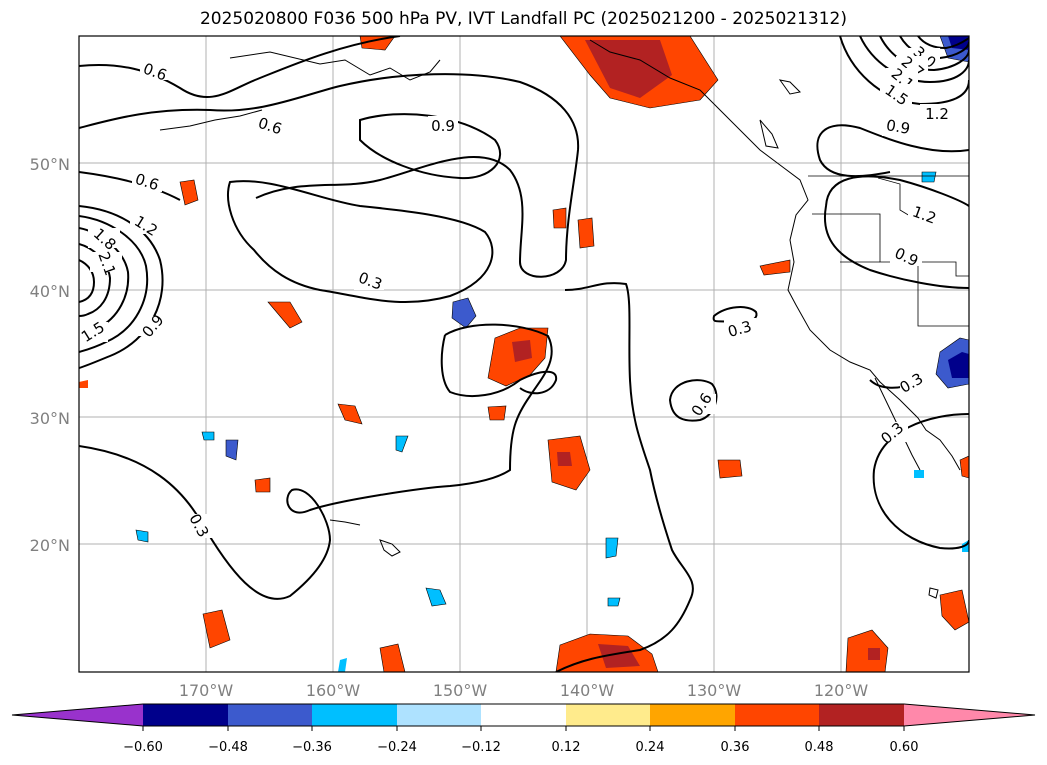 The width and height of the screenshot is (1047, 765). I want to click on lon-labels: 170°W 160°W 150°W 140°W 130°W 120°W, so click(524, 690).